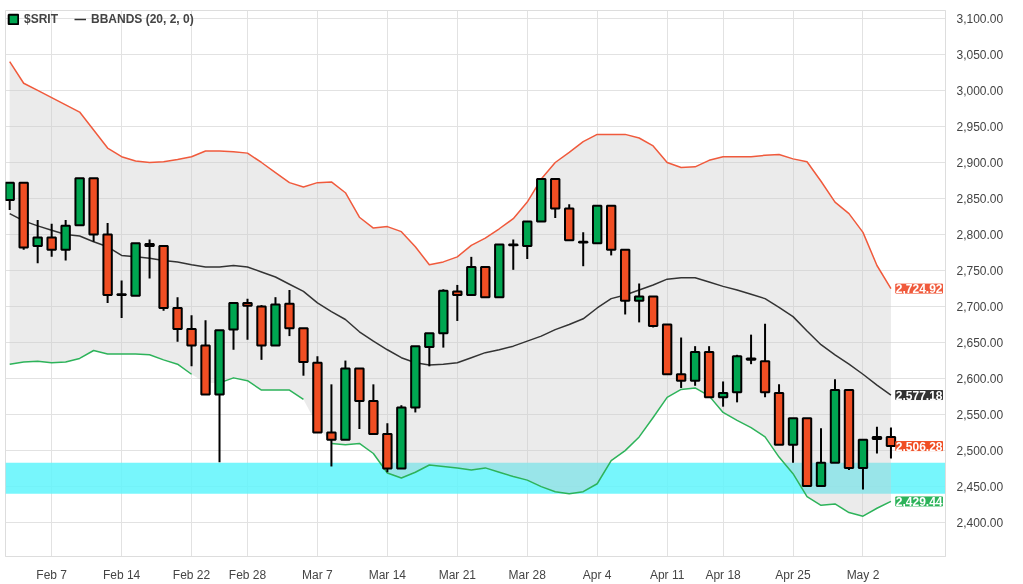 The height and width of the screenshot is (584, 1023). What do you see at coordinates (980, 343) in the screenshot?
I see `y-tick-label: 2,650.00` at bounding box center [980, 343].